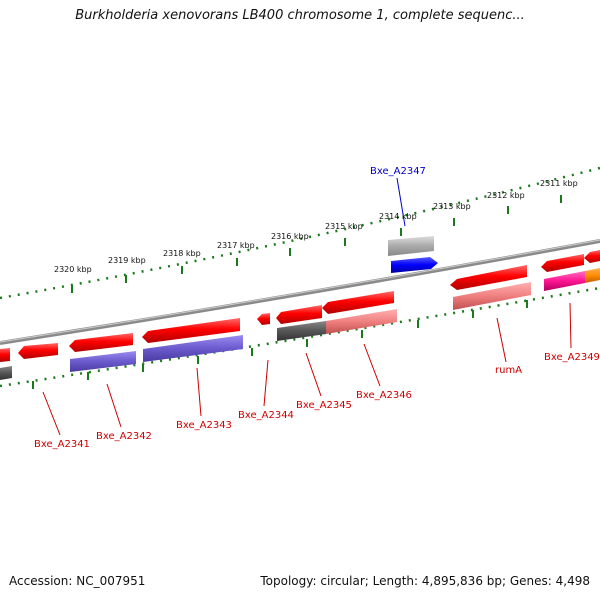  I want to click on inner-ruler-major-ticks, so click(280, 344).